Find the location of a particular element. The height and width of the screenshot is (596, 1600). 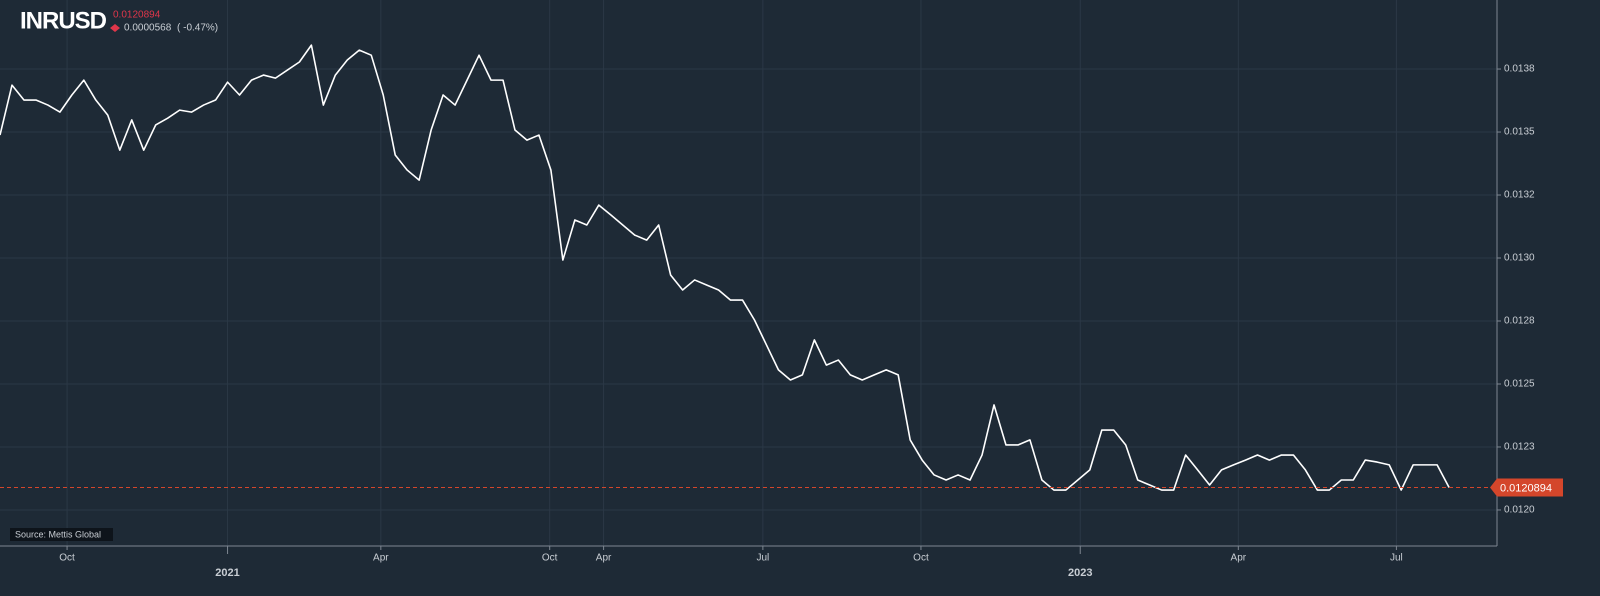

last-price-tag-label: 0.0120894 is located at coordinates (1526, 488).